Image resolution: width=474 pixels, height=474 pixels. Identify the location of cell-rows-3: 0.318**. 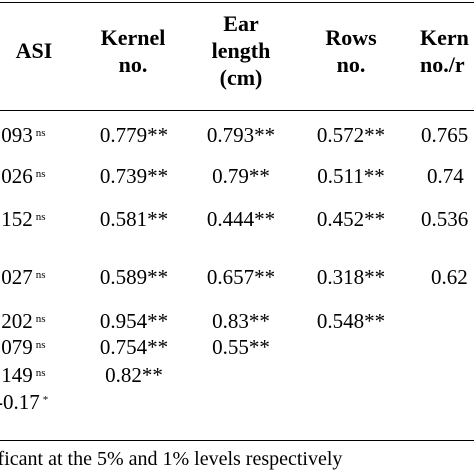
(351, 277).